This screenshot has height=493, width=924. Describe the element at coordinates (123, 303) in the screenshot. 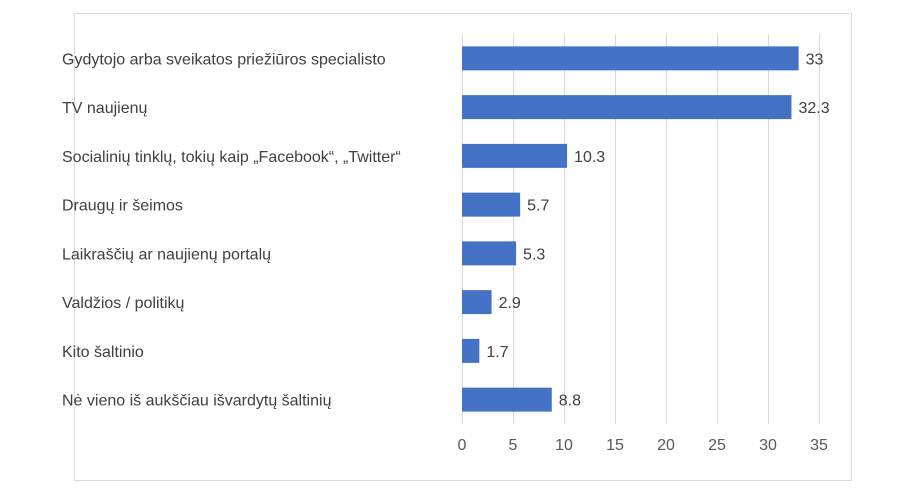

I see `category-label: Valdžios / politikų` at that location.